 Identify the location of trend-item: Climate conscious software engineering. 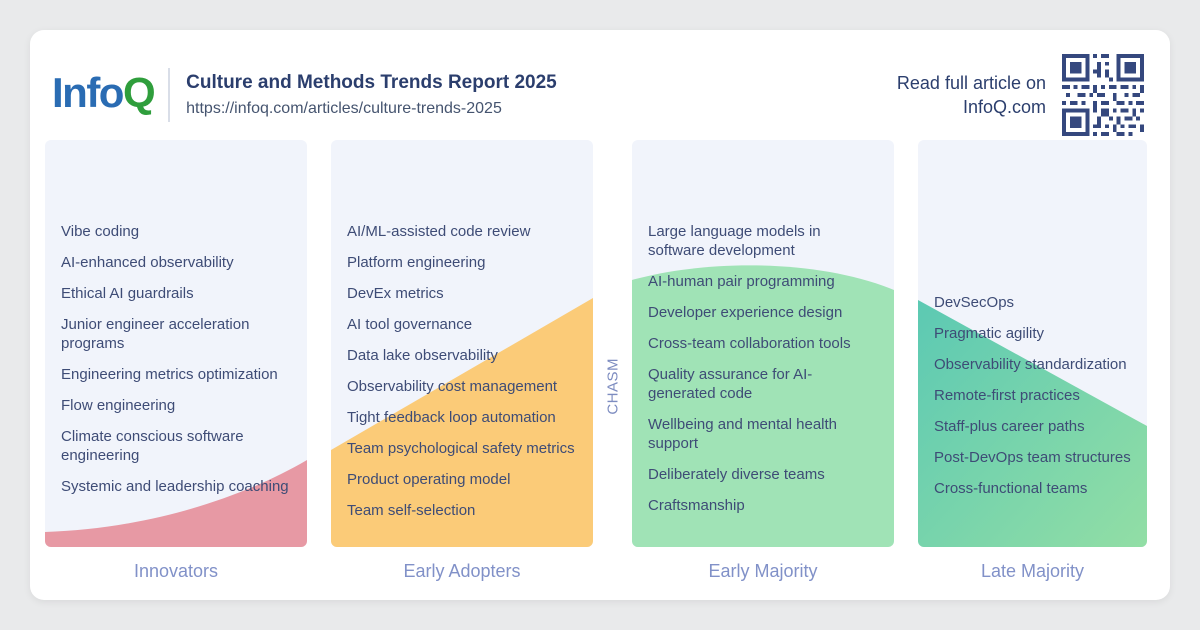
(152, 446).